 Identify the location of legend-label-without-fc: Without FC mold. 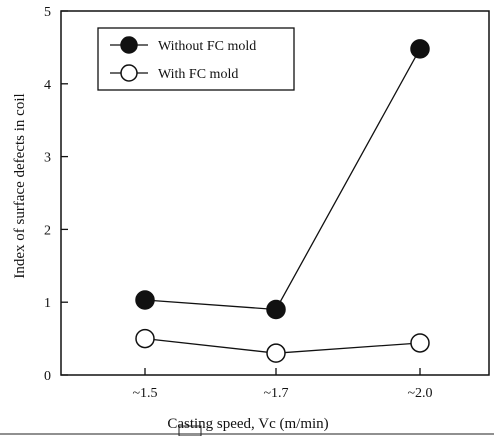
(207, 46).